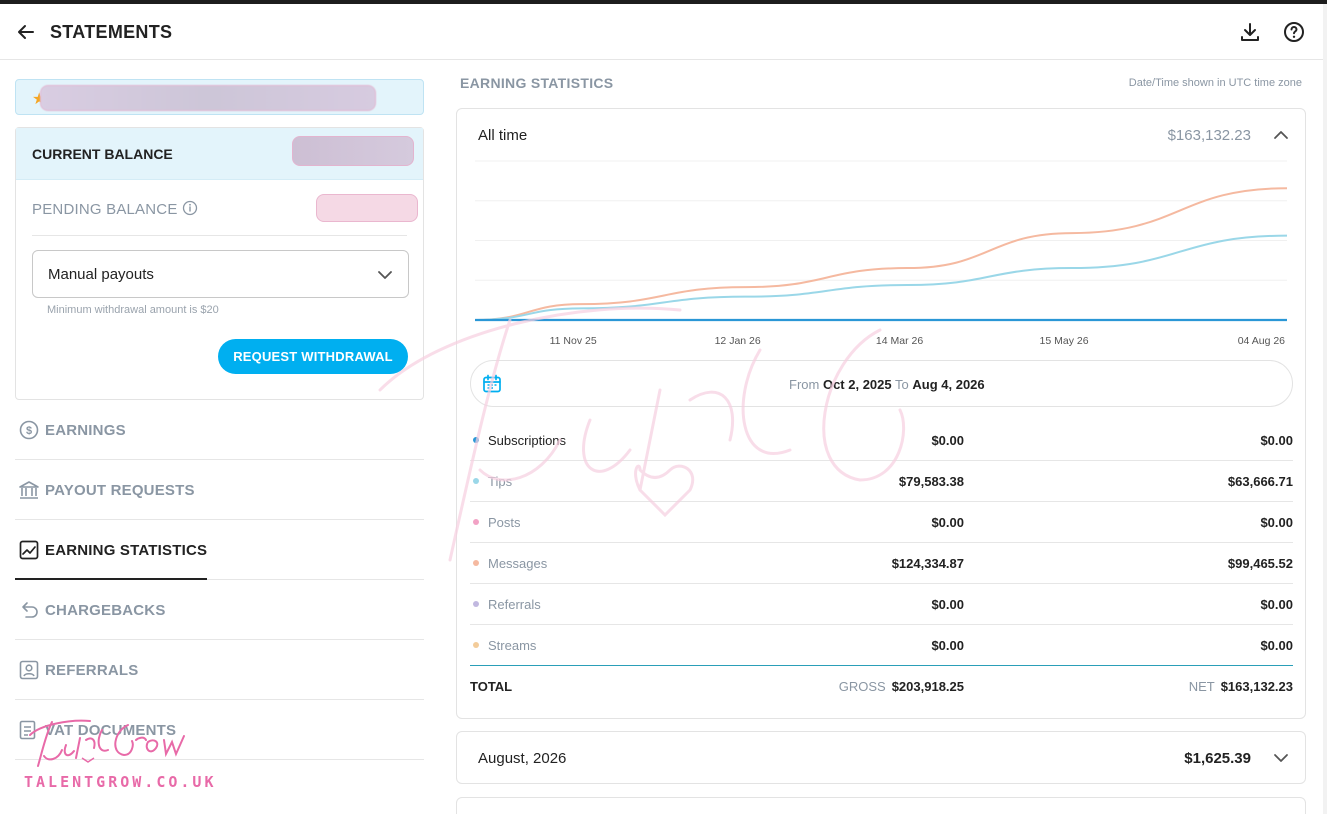  Describe the element at coordinates (663, 32) in the screenshot. I see `app-header: STATEMENTS` at that location.